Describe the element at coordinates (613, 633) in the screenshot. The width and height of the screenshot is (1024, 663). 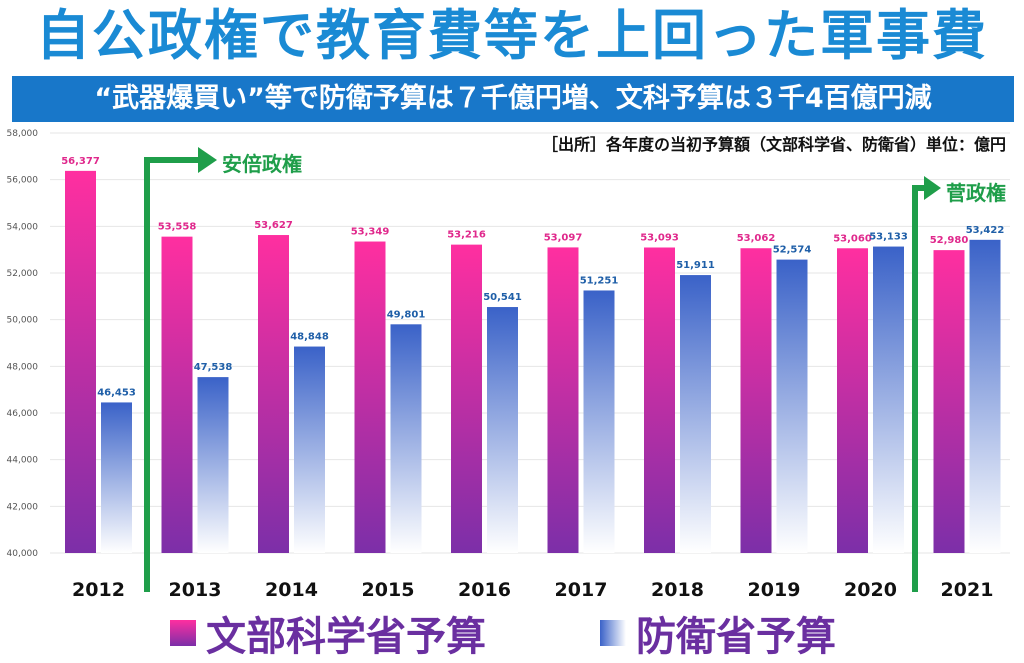
I see `legend-swatch-mod` at that location.